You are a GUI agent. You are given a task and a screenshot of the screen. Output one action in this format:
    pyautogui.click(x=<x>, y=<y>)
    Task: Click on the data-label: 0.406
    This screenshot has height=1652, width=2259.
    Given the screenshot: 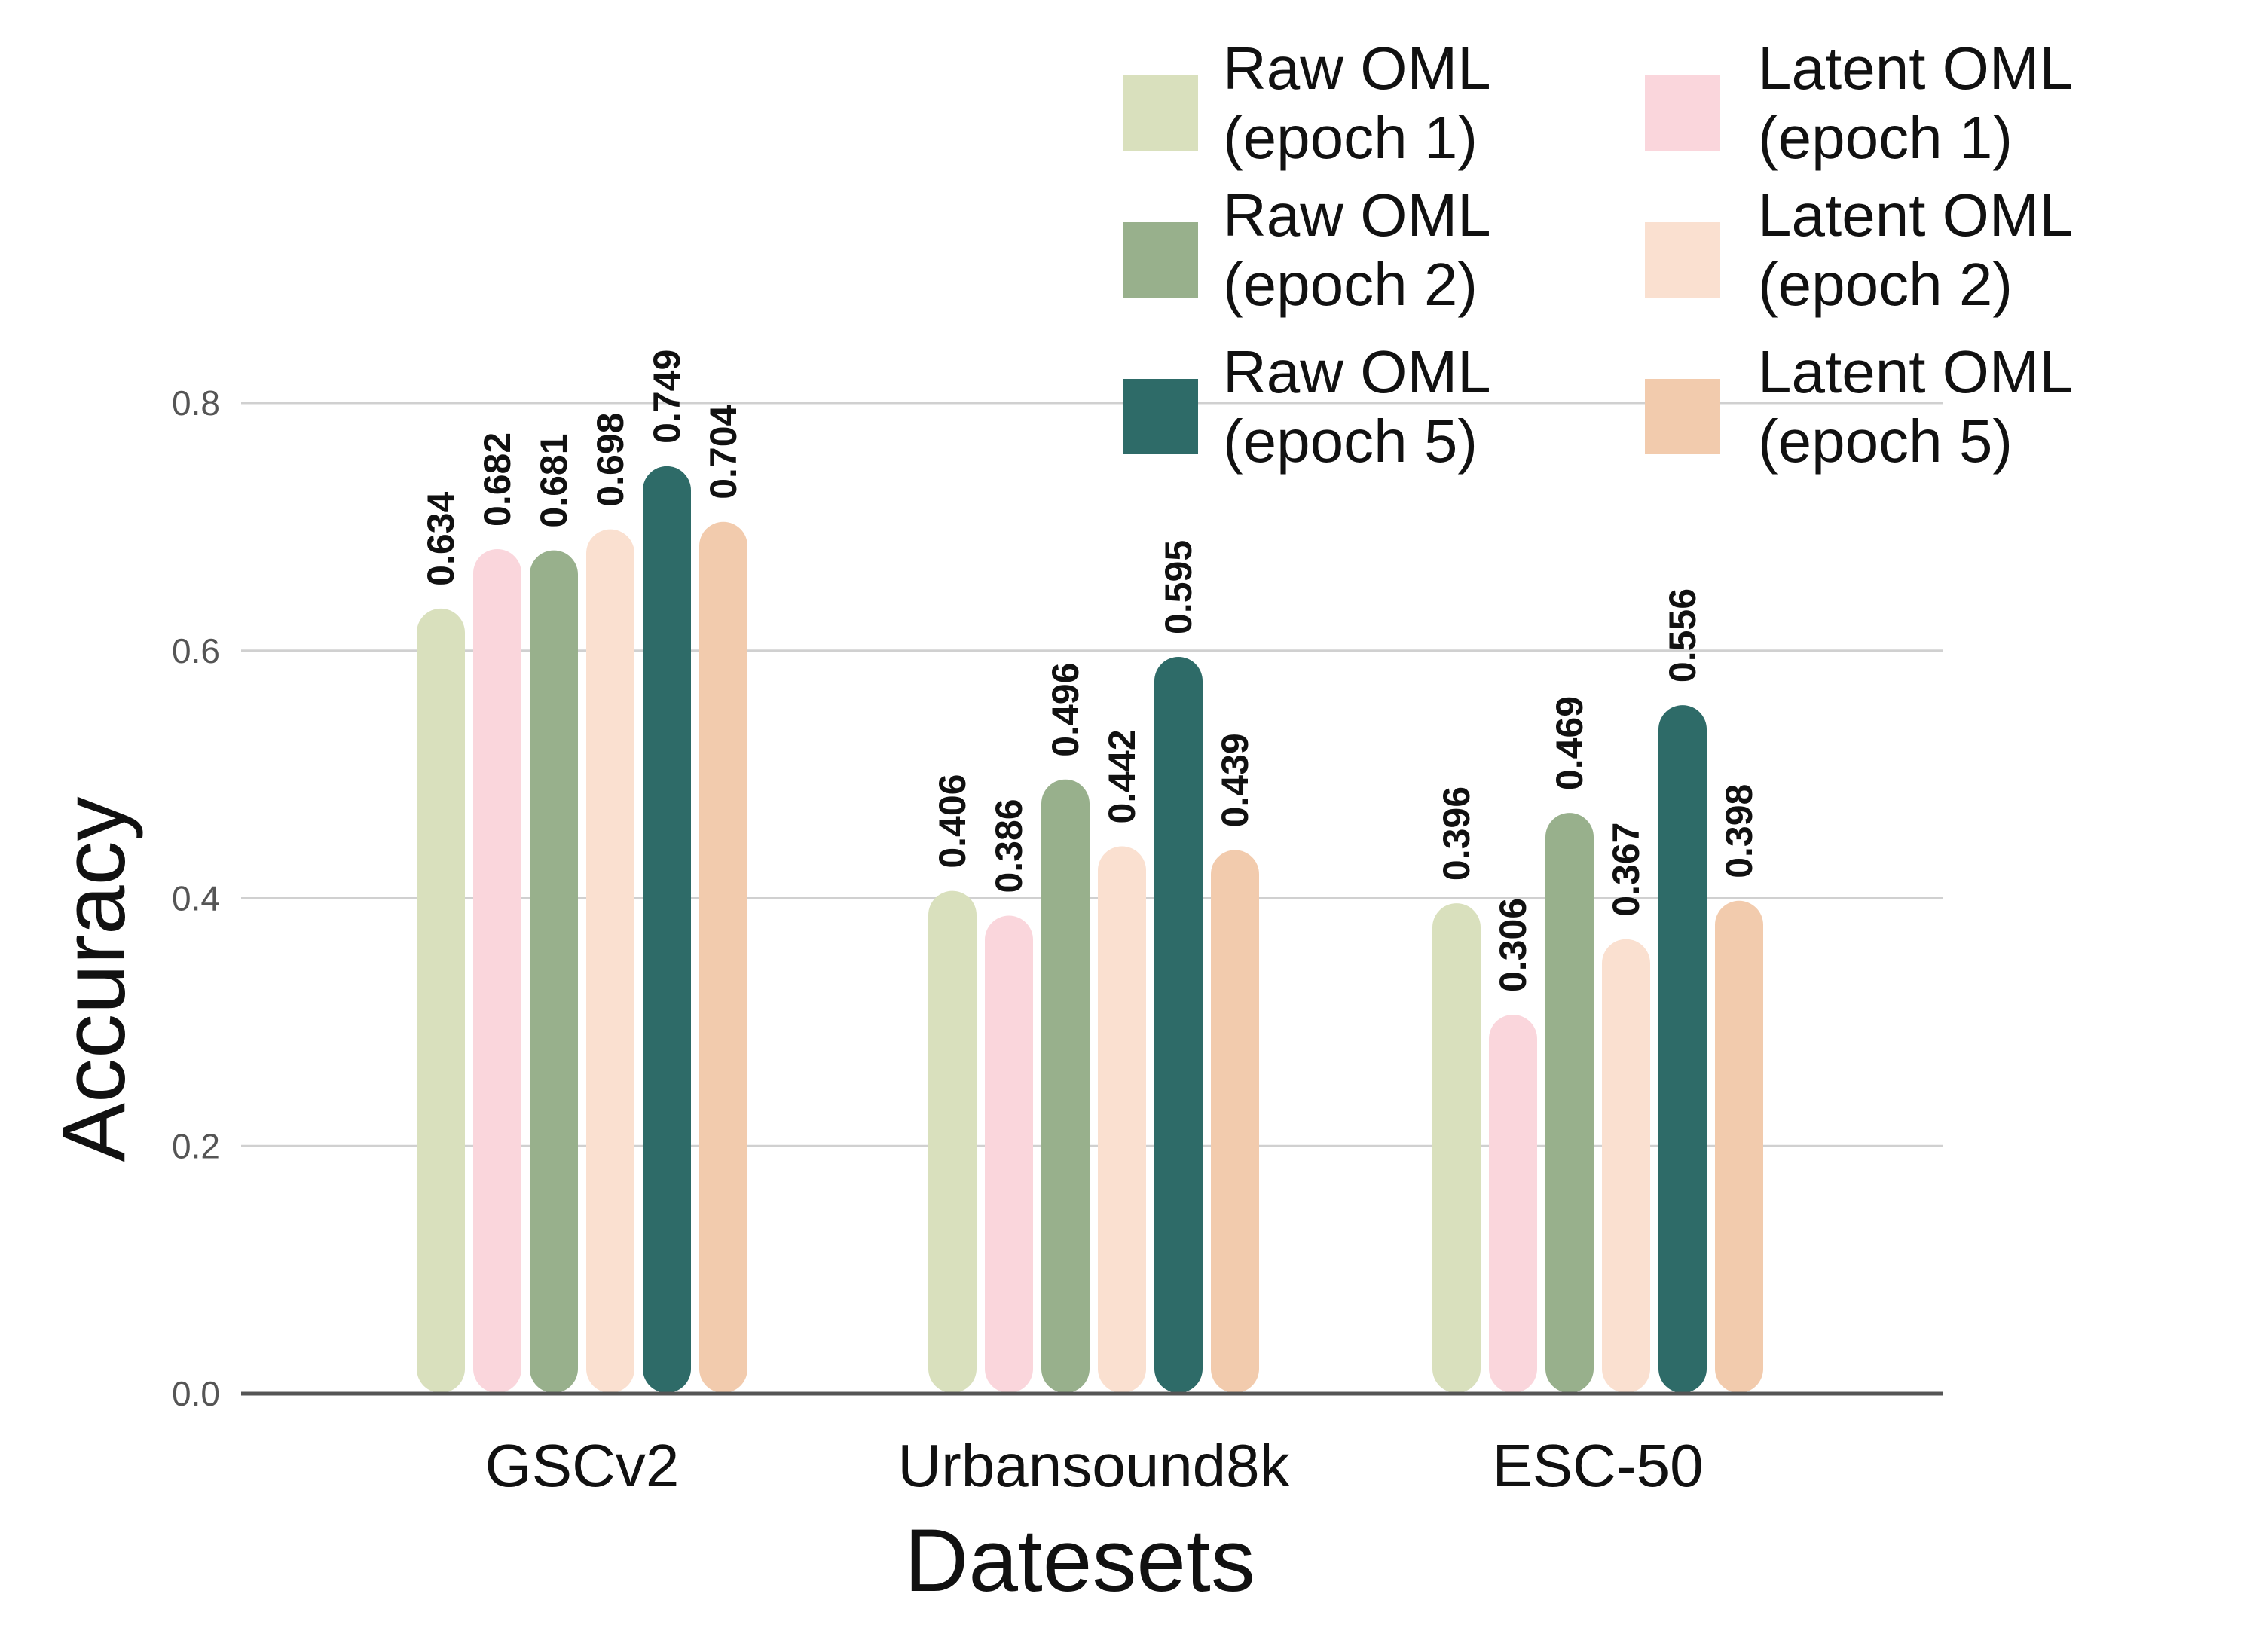 What is the action you would take?
    pyautogui.click(x=952, y=821)
    